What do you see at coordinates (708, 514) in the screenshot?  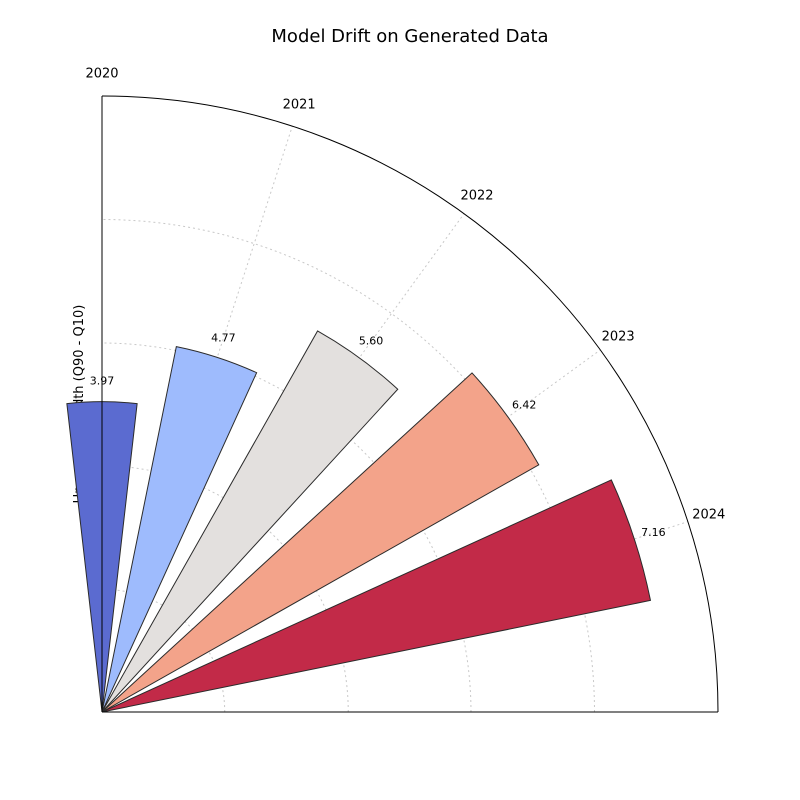 I see `category-label-2024: 2024` at bounding box center [708, 514].